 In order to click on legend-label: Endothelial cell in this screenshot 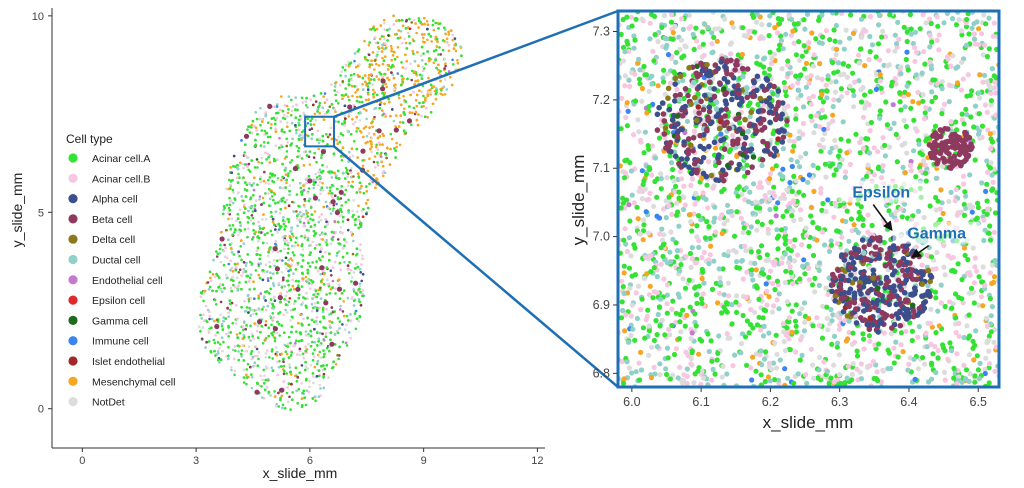, I will do `click(127, 281)`.